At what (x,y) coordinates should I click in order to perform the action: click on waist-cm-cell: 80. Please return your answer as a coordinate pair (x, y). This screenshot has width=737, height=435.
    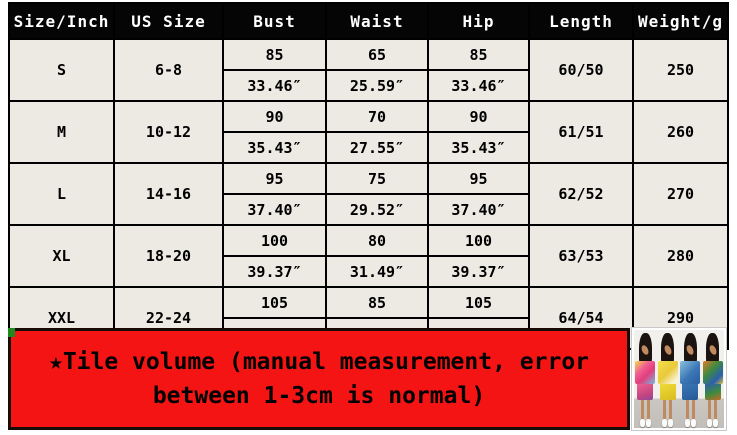
    Looking at the image, I should click on (377, 240).